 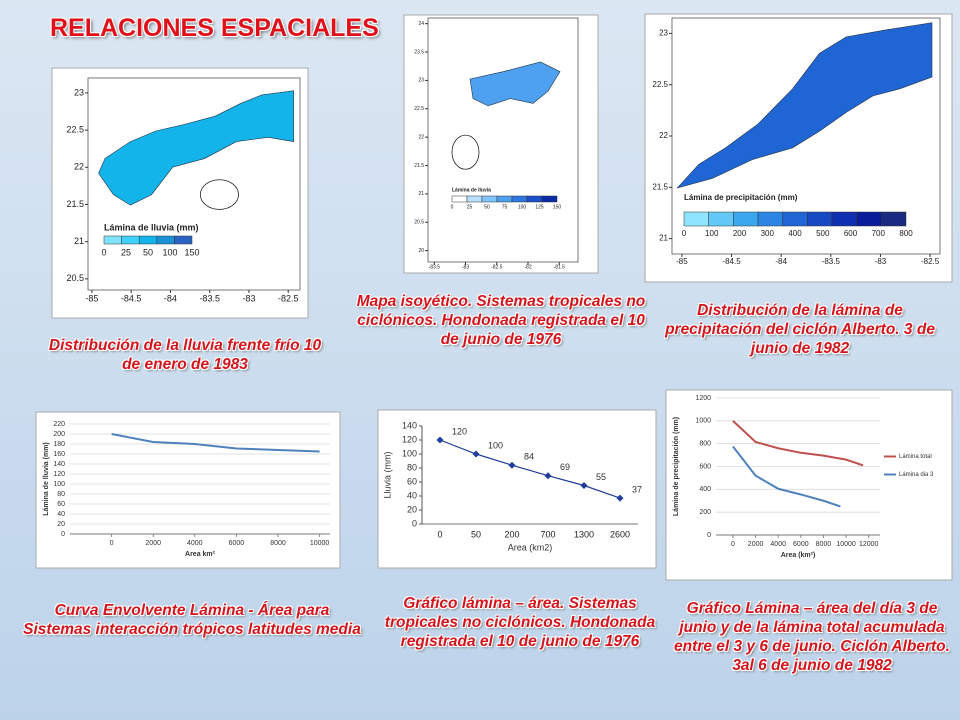 What do you see at coordinates (511, 534) in the screenshot?
I see `x-tick-label: 200` at bounding box center [511, 534].